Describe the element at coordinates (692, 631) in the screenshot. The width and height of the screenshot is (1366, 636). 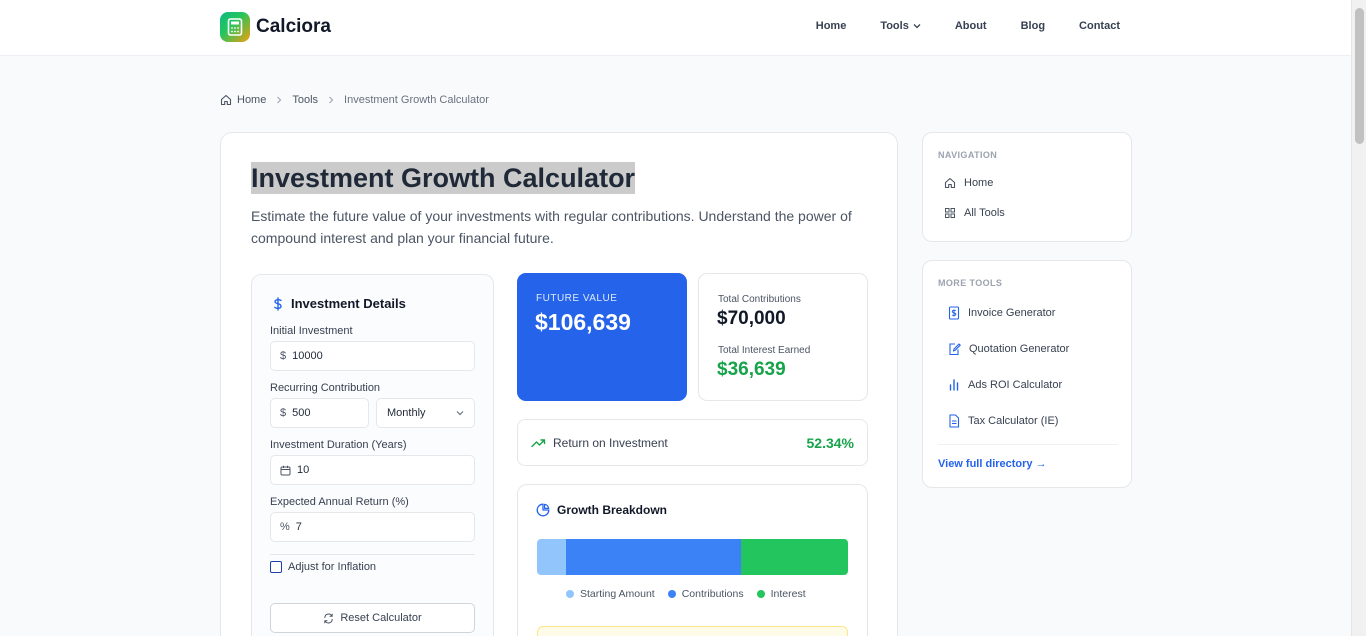
I see `inflation-note` at that location.